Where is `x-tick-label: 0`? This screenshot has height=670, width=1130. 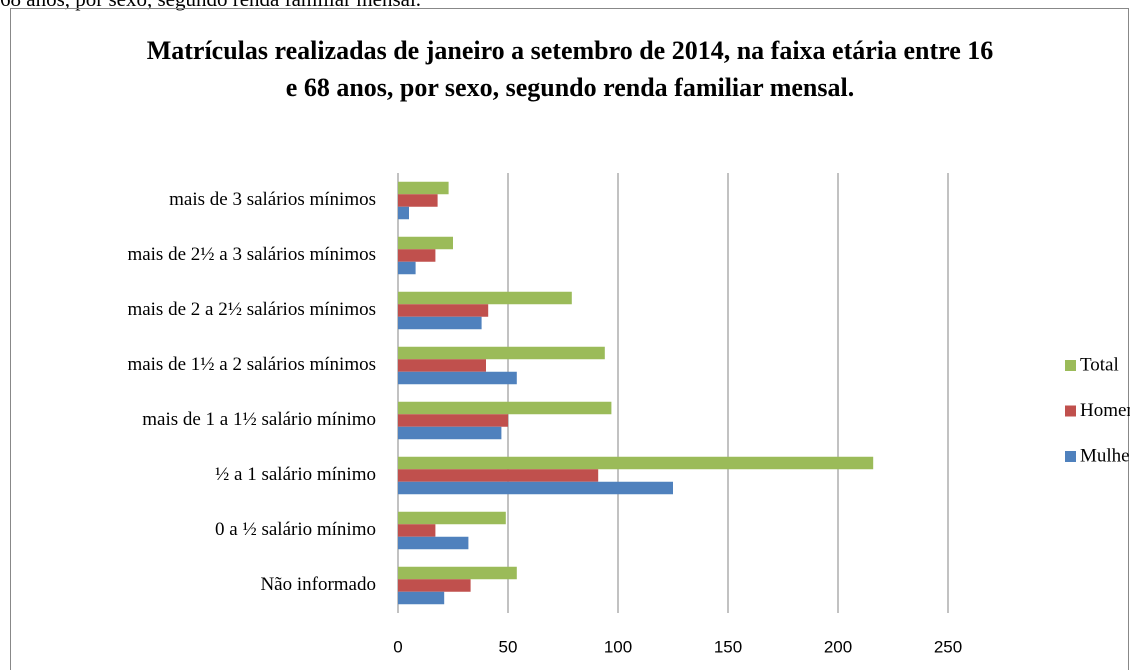 x-tick-label: 0 is located at coordinates (397, 646).